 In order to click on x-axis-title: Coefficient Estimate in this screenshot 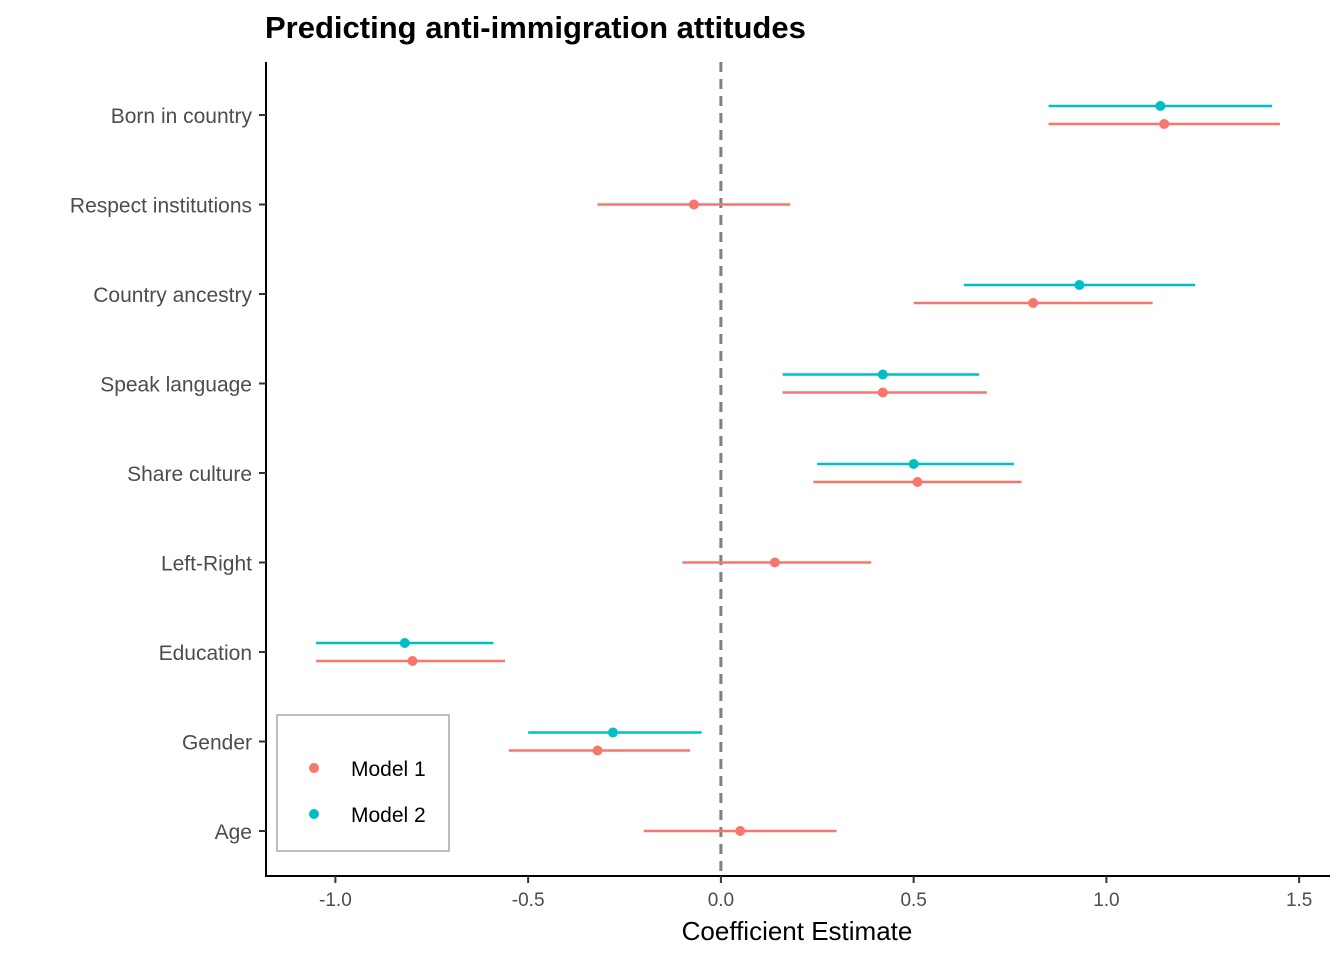, I will do `click(797, 931)`.